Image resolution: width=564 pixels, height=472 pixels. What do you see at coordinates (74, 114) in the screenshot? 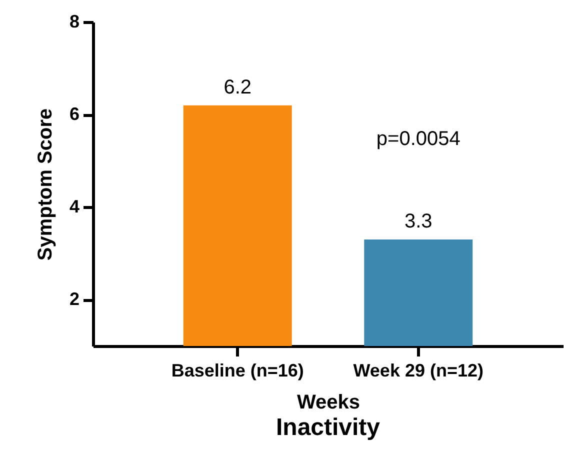
I see `y-tick-label: 6` at bounding box center [74, 114].